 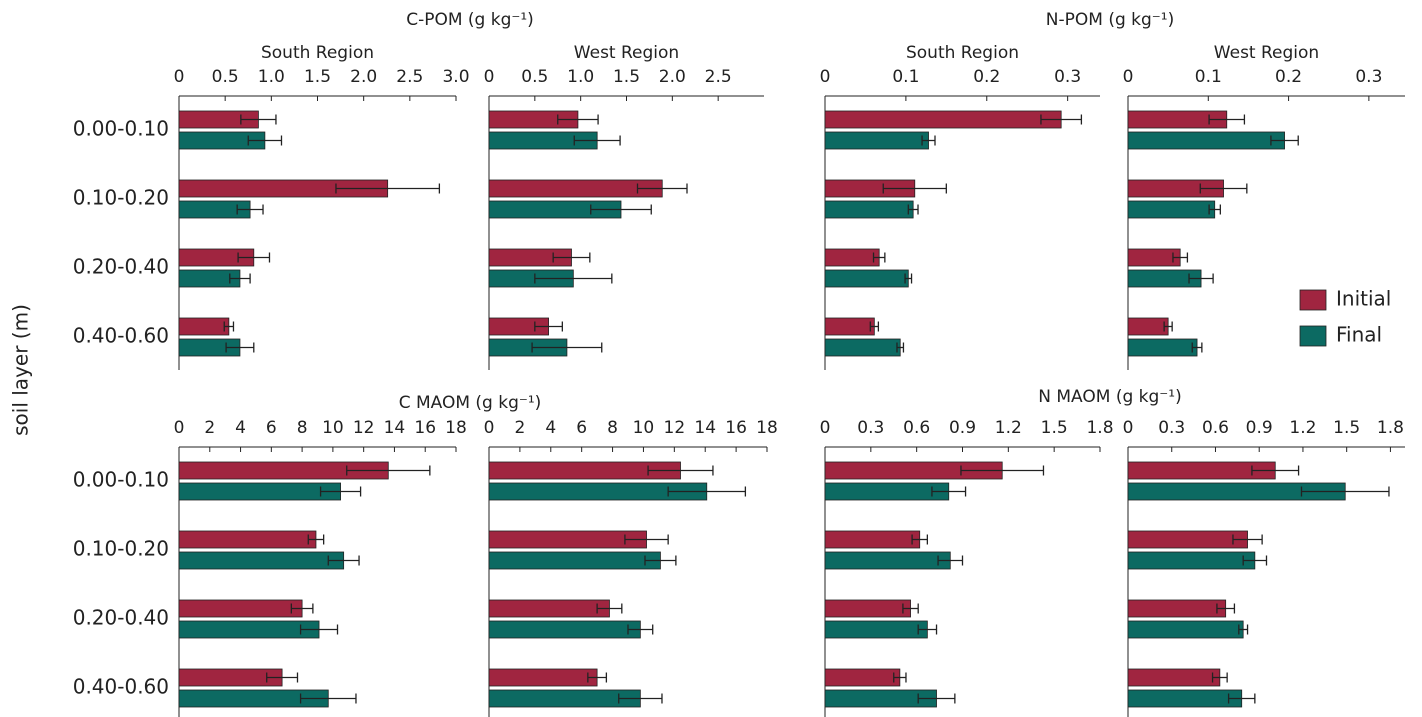 I want to click on x-tick-label: 1.5, so click(x=317, y=77).